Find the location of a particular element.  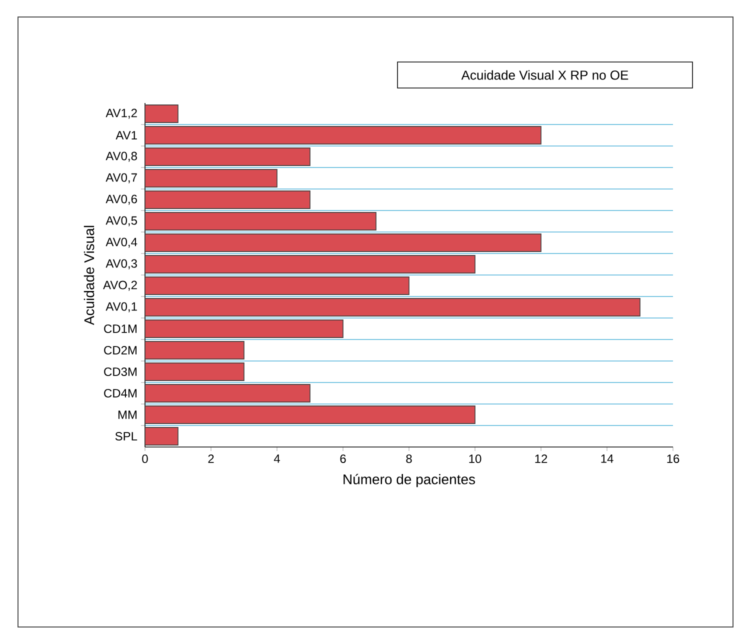

x-tick-label: 16 is located at coordinates (673, 459).